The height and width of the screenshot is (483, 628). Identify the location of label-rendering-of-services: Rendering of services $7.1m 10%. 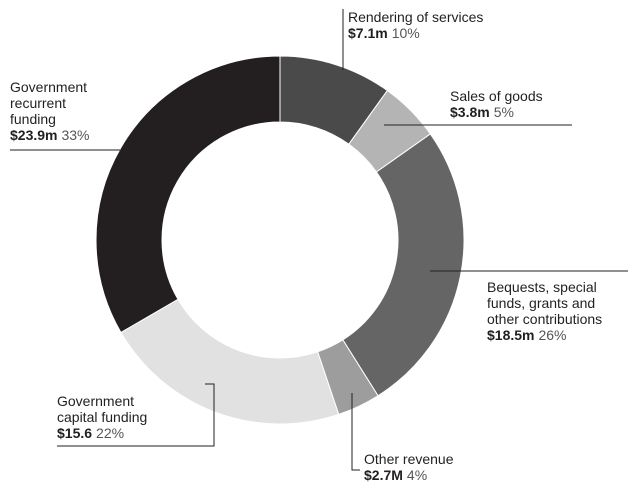
(415, 25).